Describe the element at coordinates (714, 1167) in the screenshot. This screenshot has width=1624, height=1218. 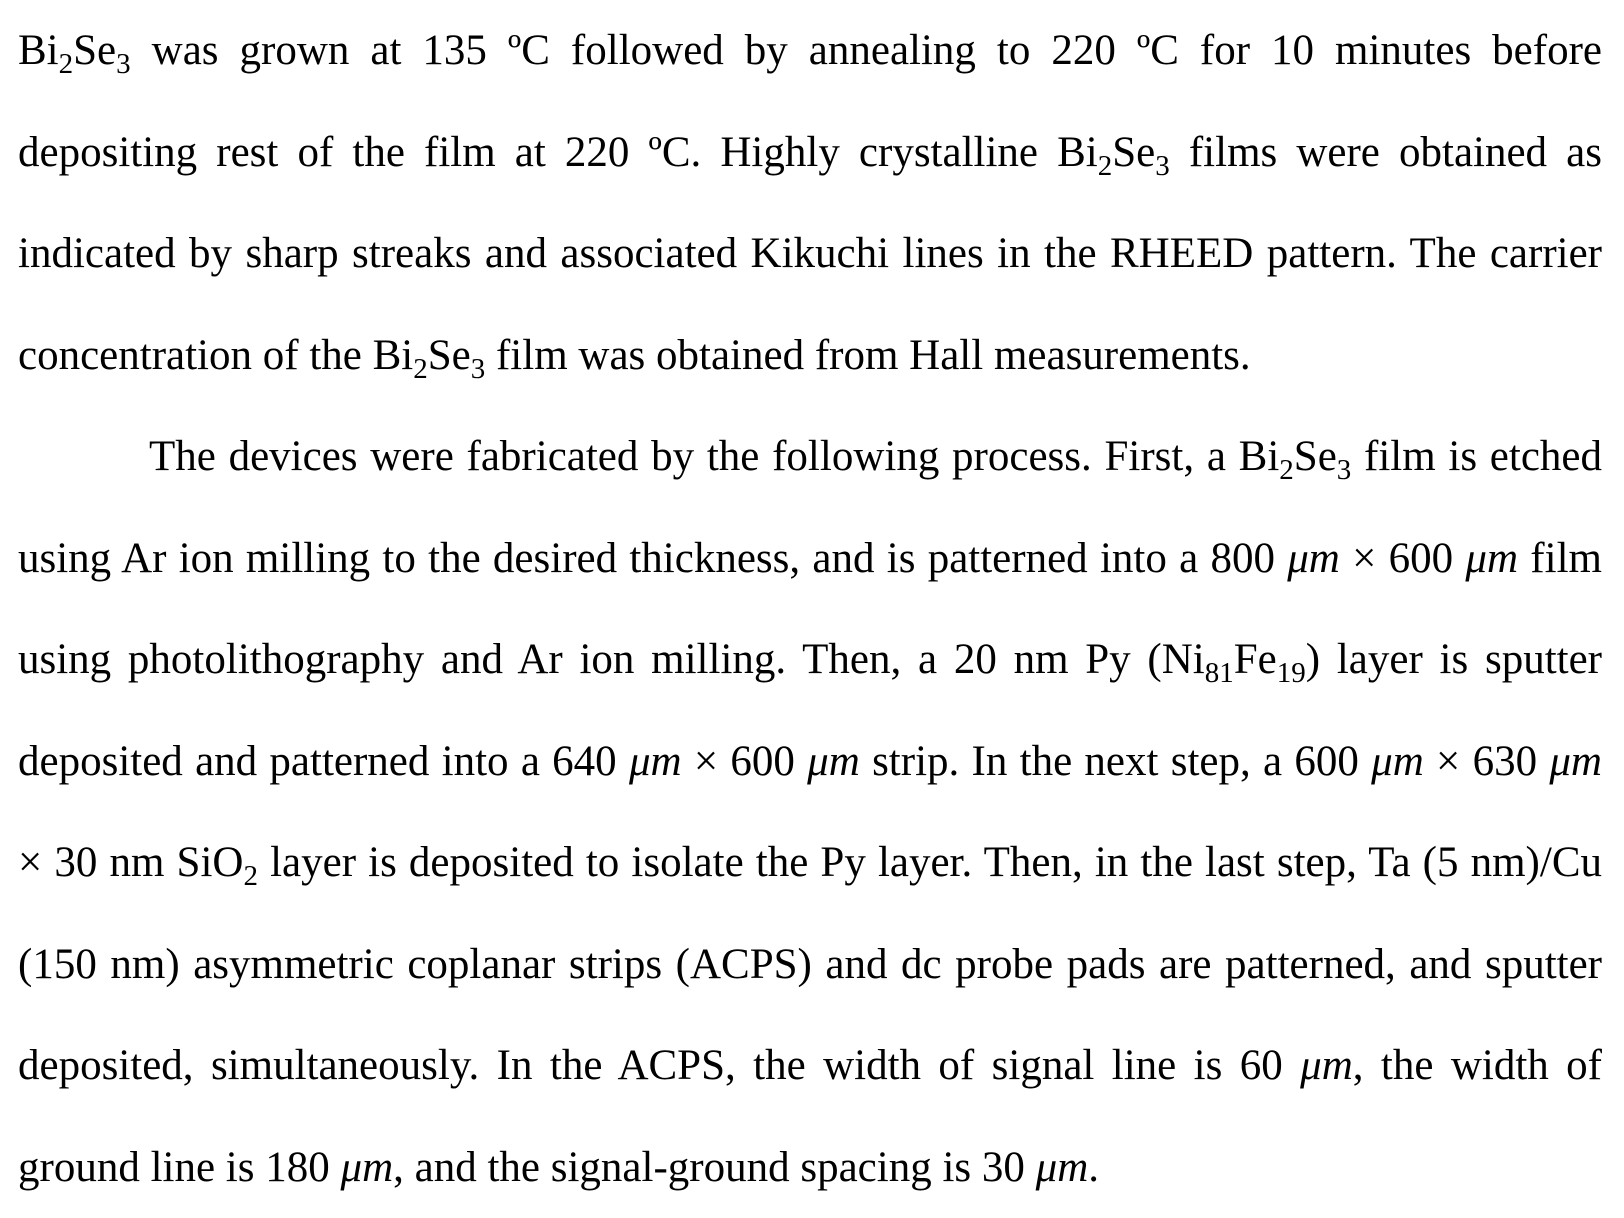
I see `text-run: , and the signal-ground spacing is 30` at that location.